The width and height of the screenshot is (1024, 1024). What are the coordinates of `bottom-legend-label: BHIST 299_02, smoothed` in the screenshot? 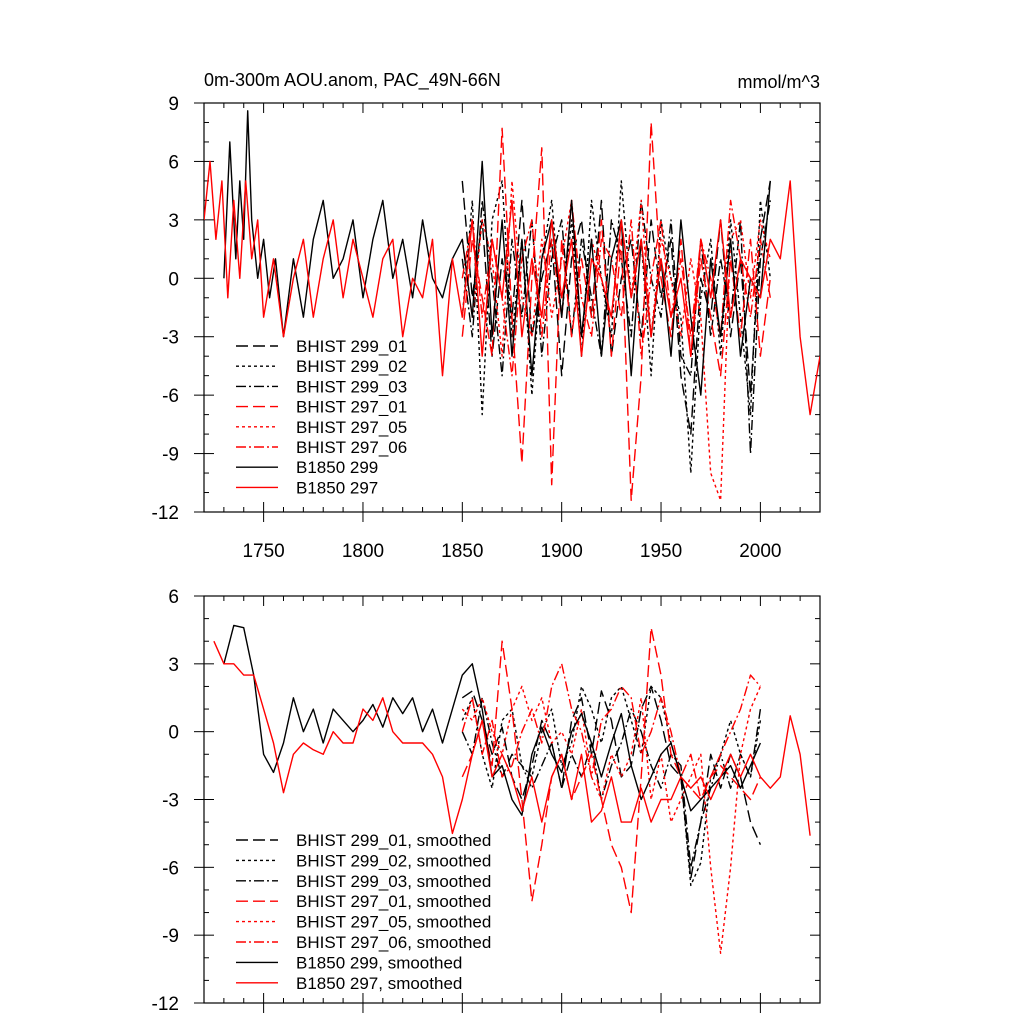 It's located at (393, 860).